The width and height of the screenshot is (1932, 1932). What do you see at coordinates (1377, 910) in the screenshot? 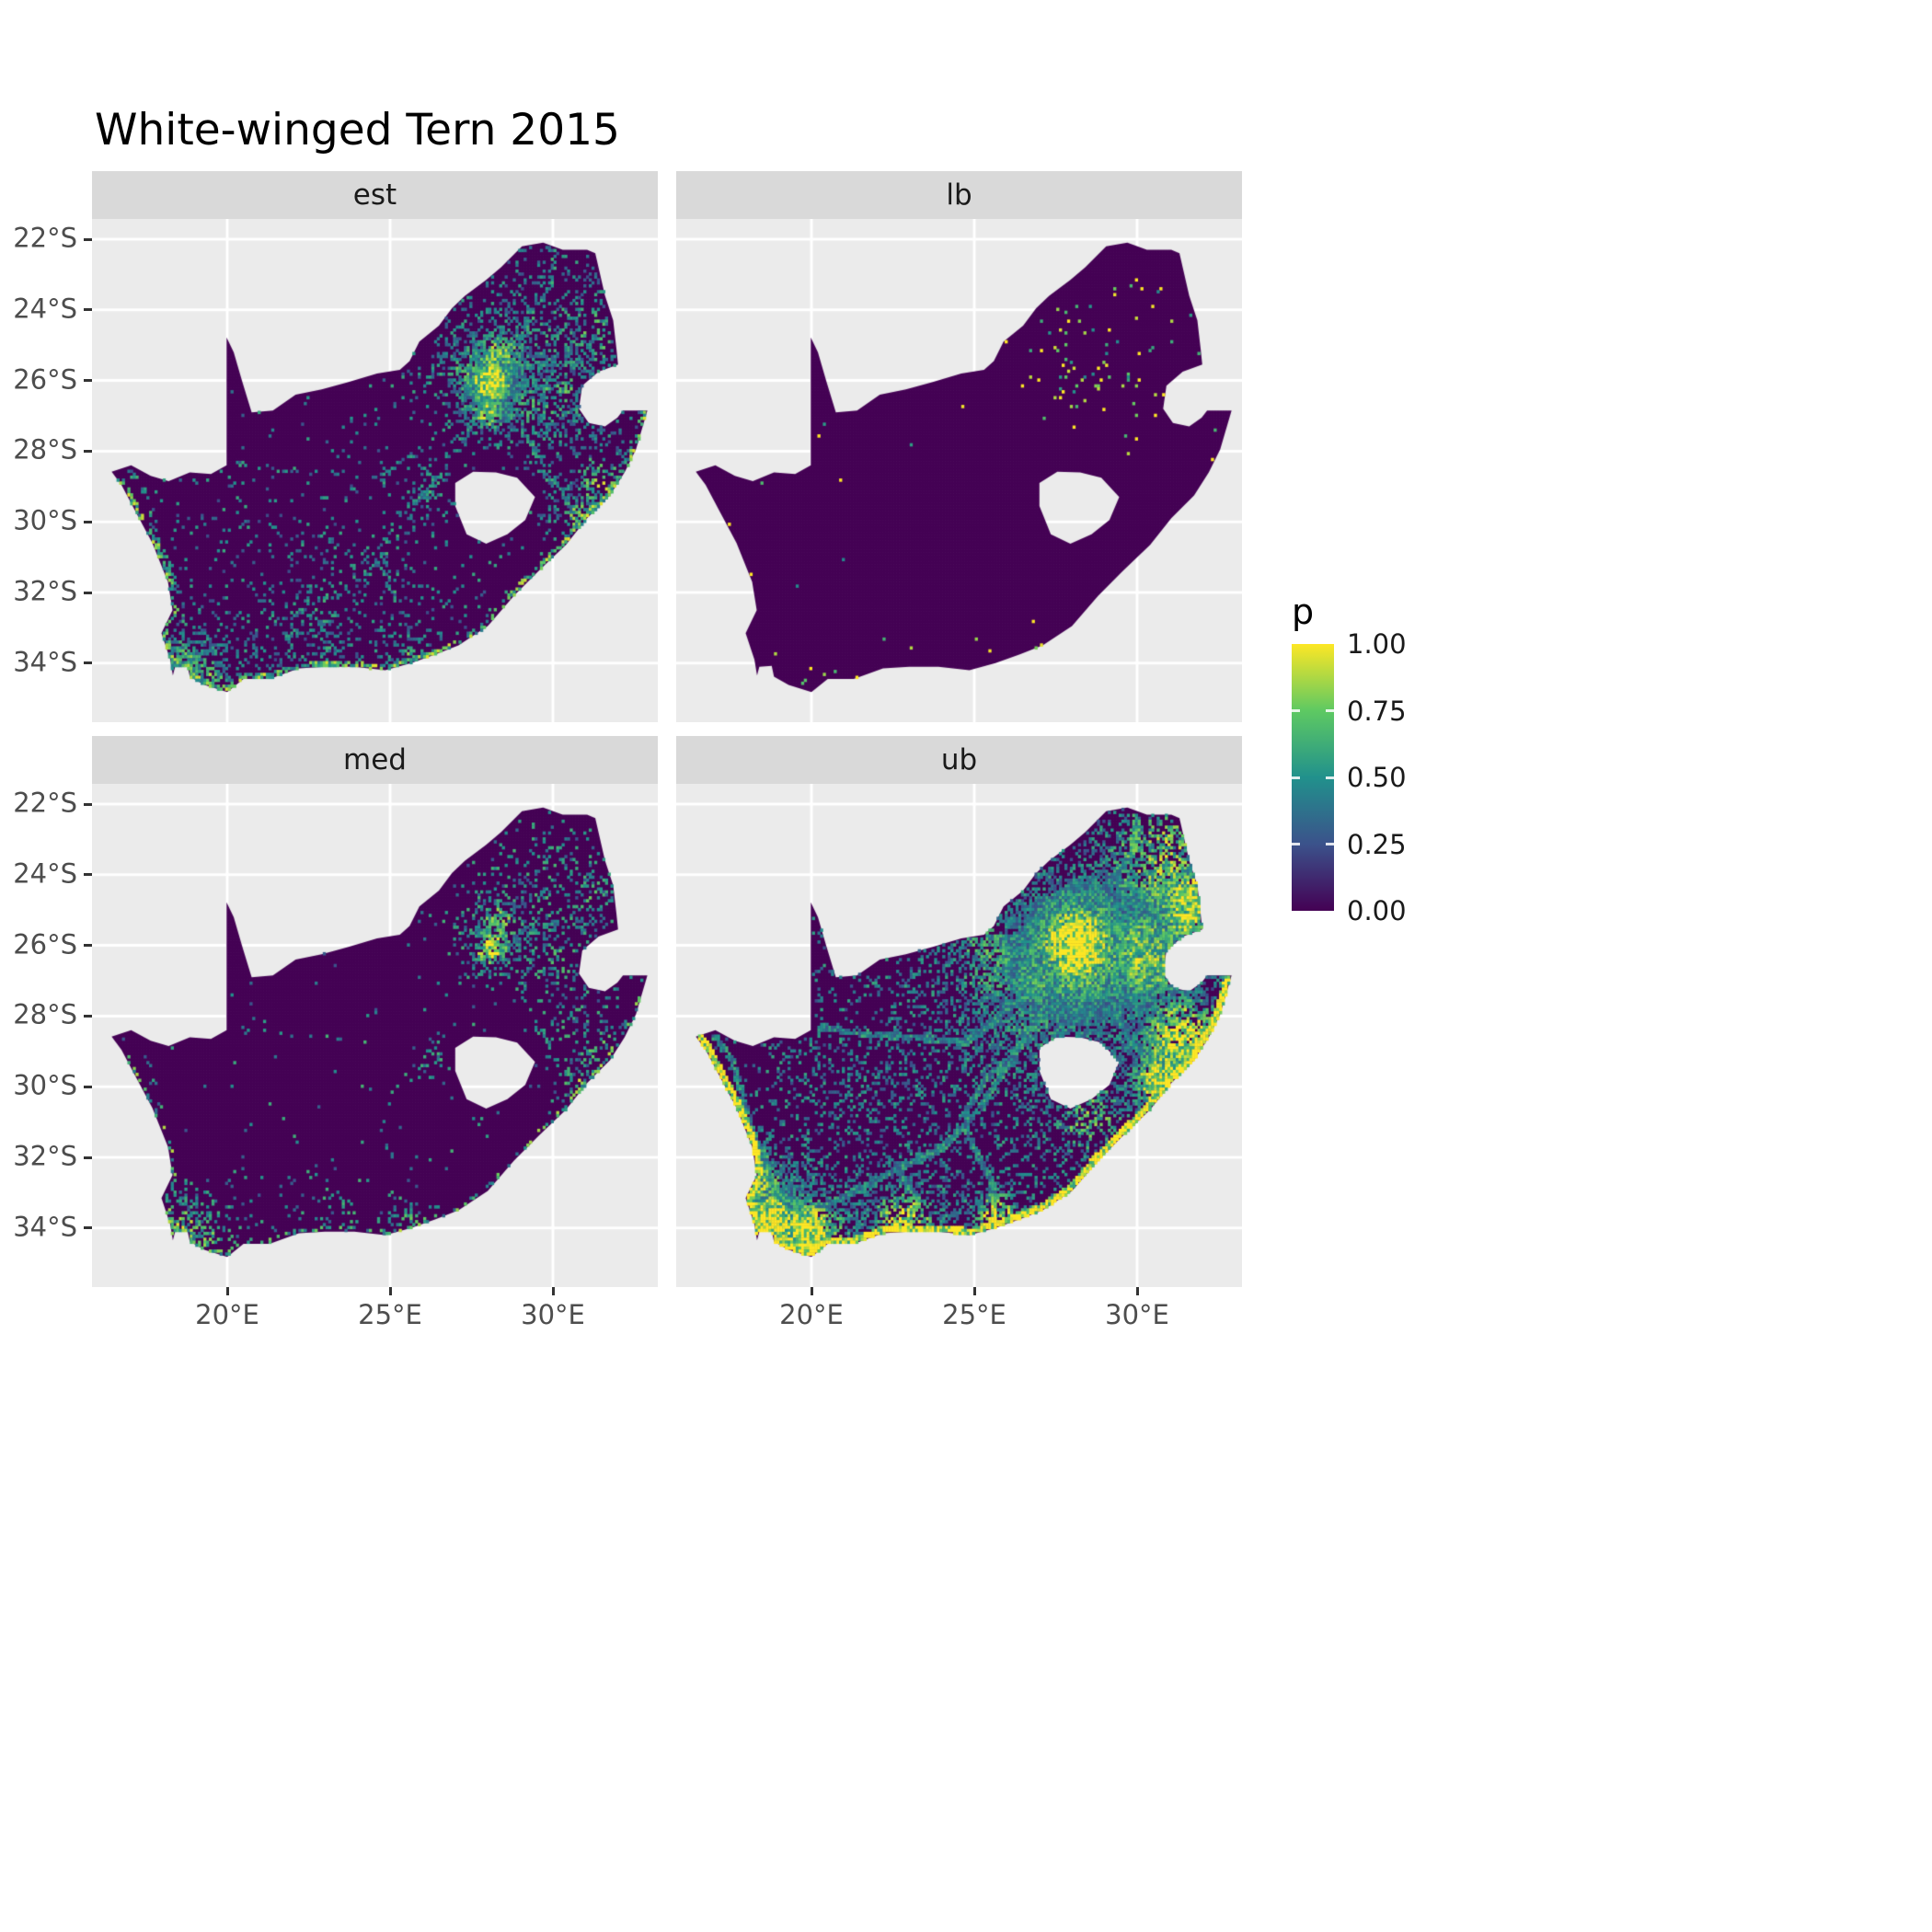
I see `legend-tick-label: 0.00` at bounding box center [1377, 910].